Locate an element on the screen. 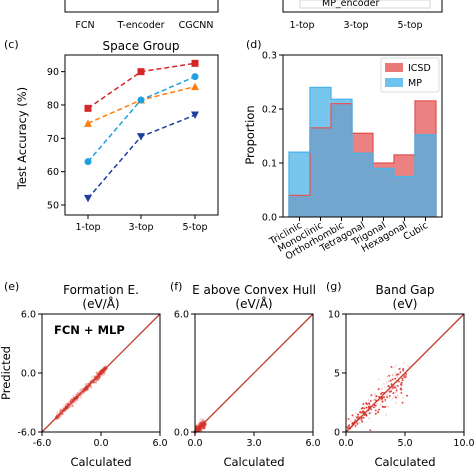 The width and height of the screenshot is (474, 474). x-tick-label: 5-top is located at coordinates (194, 227).